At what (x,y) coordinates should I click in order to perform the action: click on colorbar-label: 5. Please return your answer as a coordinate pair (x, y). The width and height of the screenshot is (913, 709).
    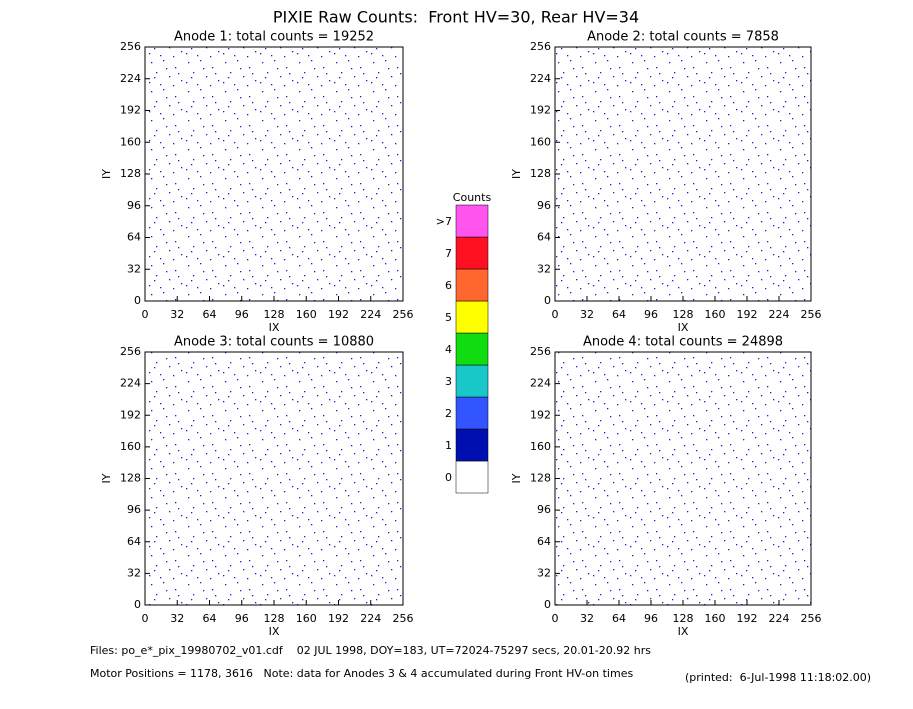
    Looking at the image, I should click on (448, 317).